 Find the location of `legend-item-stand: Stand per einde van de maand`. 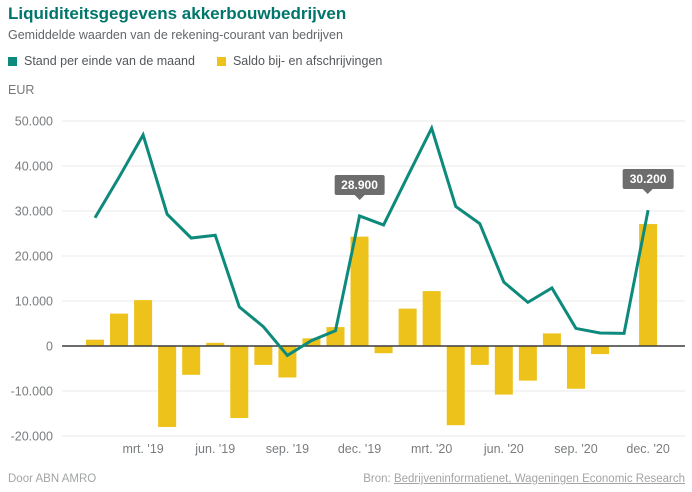

legend-item-stand: Stand per einde van de maand is located at coordinates (101, 61).